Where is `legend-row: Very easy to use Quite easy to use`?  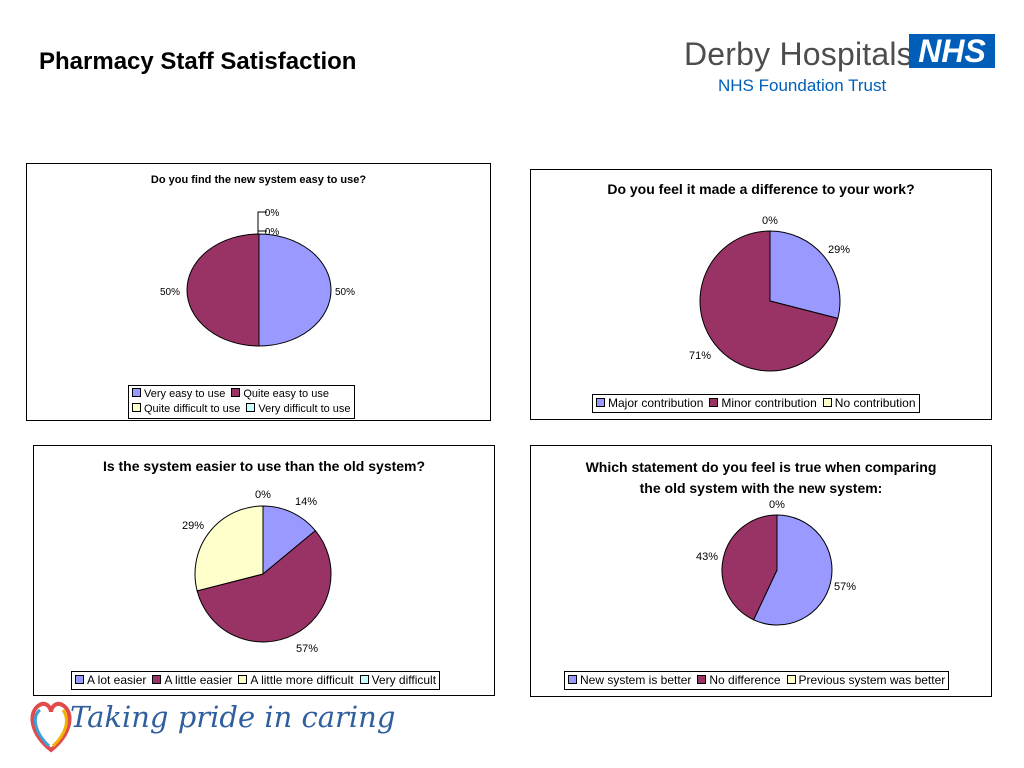
legend-row: Very easy to use Quite easy to use is located at coordinates (241, 394).